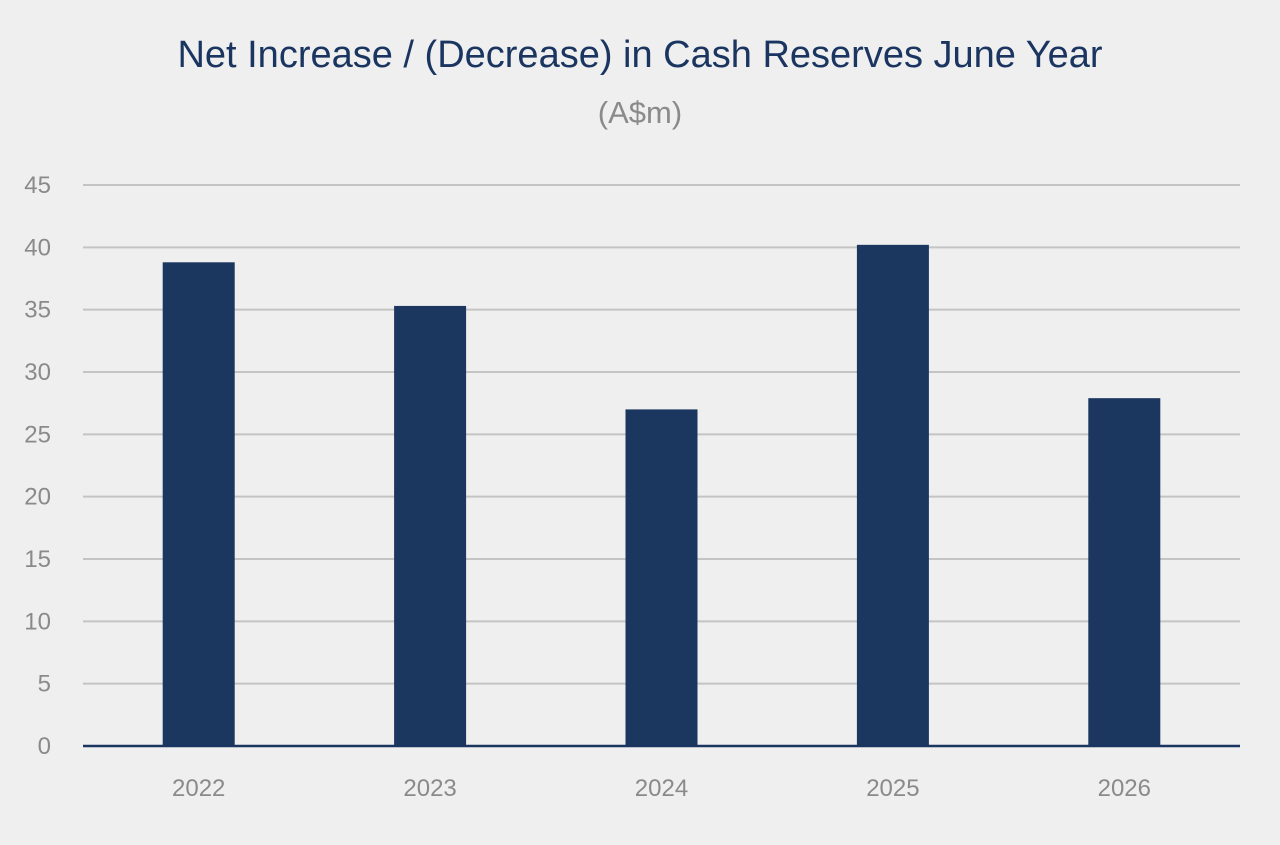 The image size is (1280, 845). I want to click on y-tick-label: 30, so click(37, 372).